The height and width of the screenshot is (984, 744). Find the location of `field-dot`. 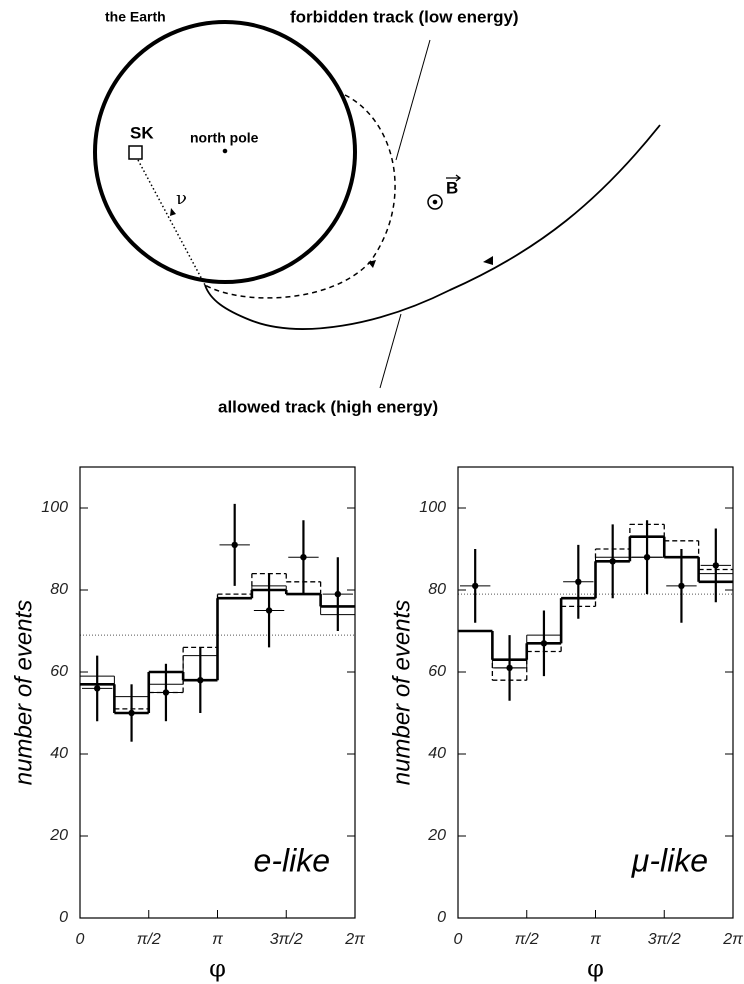

field-dot is located at coordinates (435, 202).